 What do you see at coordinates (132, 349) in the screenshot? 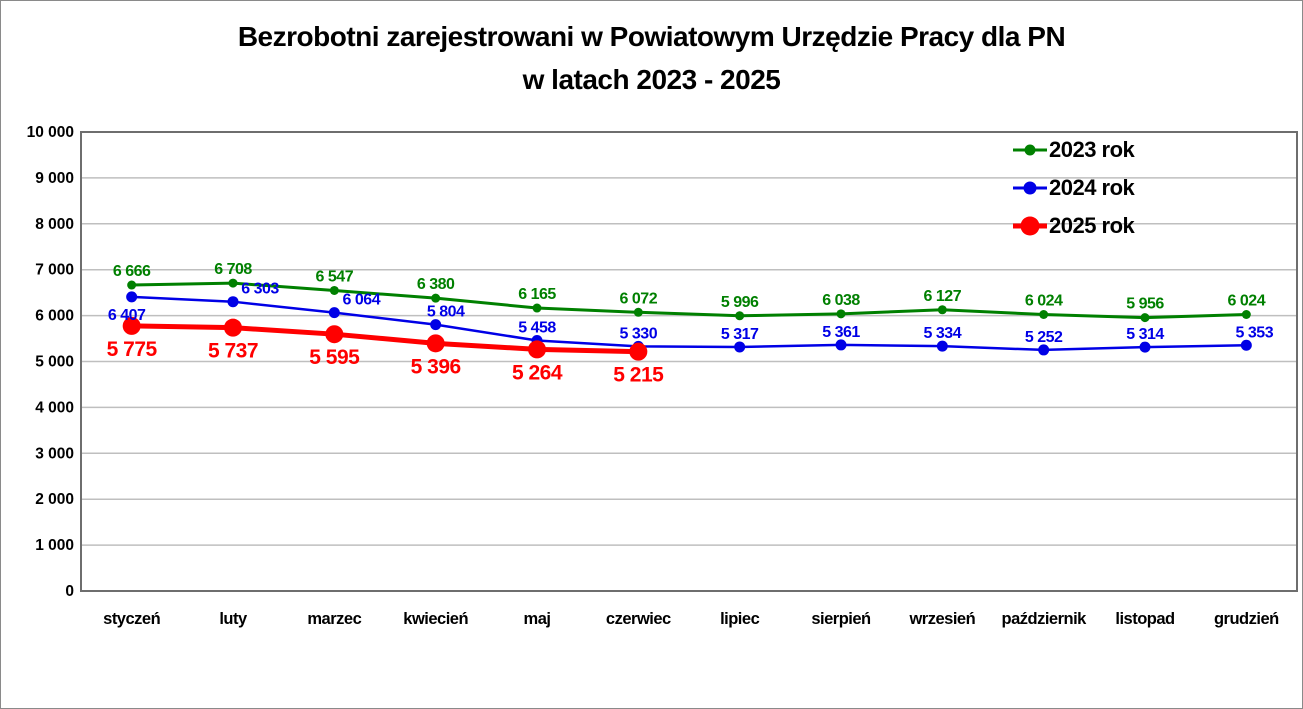
I see `data-label: 5 775` at bounding box center [132, 349].